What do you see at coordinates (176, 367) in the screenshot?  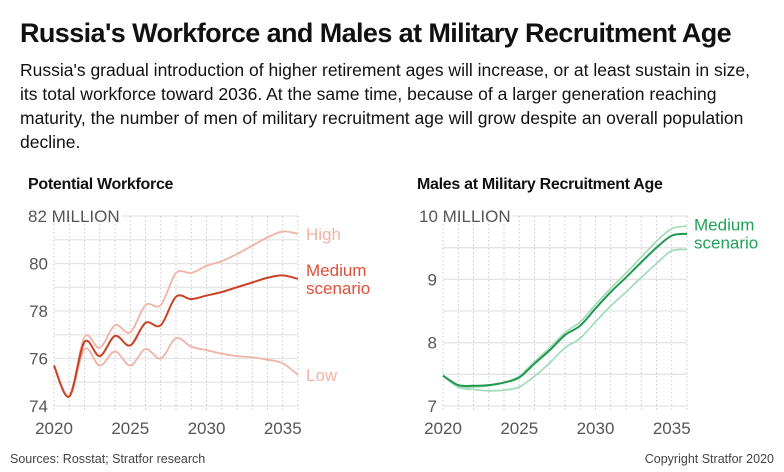 I see `series-line-low` at bounding box center [176, 367].